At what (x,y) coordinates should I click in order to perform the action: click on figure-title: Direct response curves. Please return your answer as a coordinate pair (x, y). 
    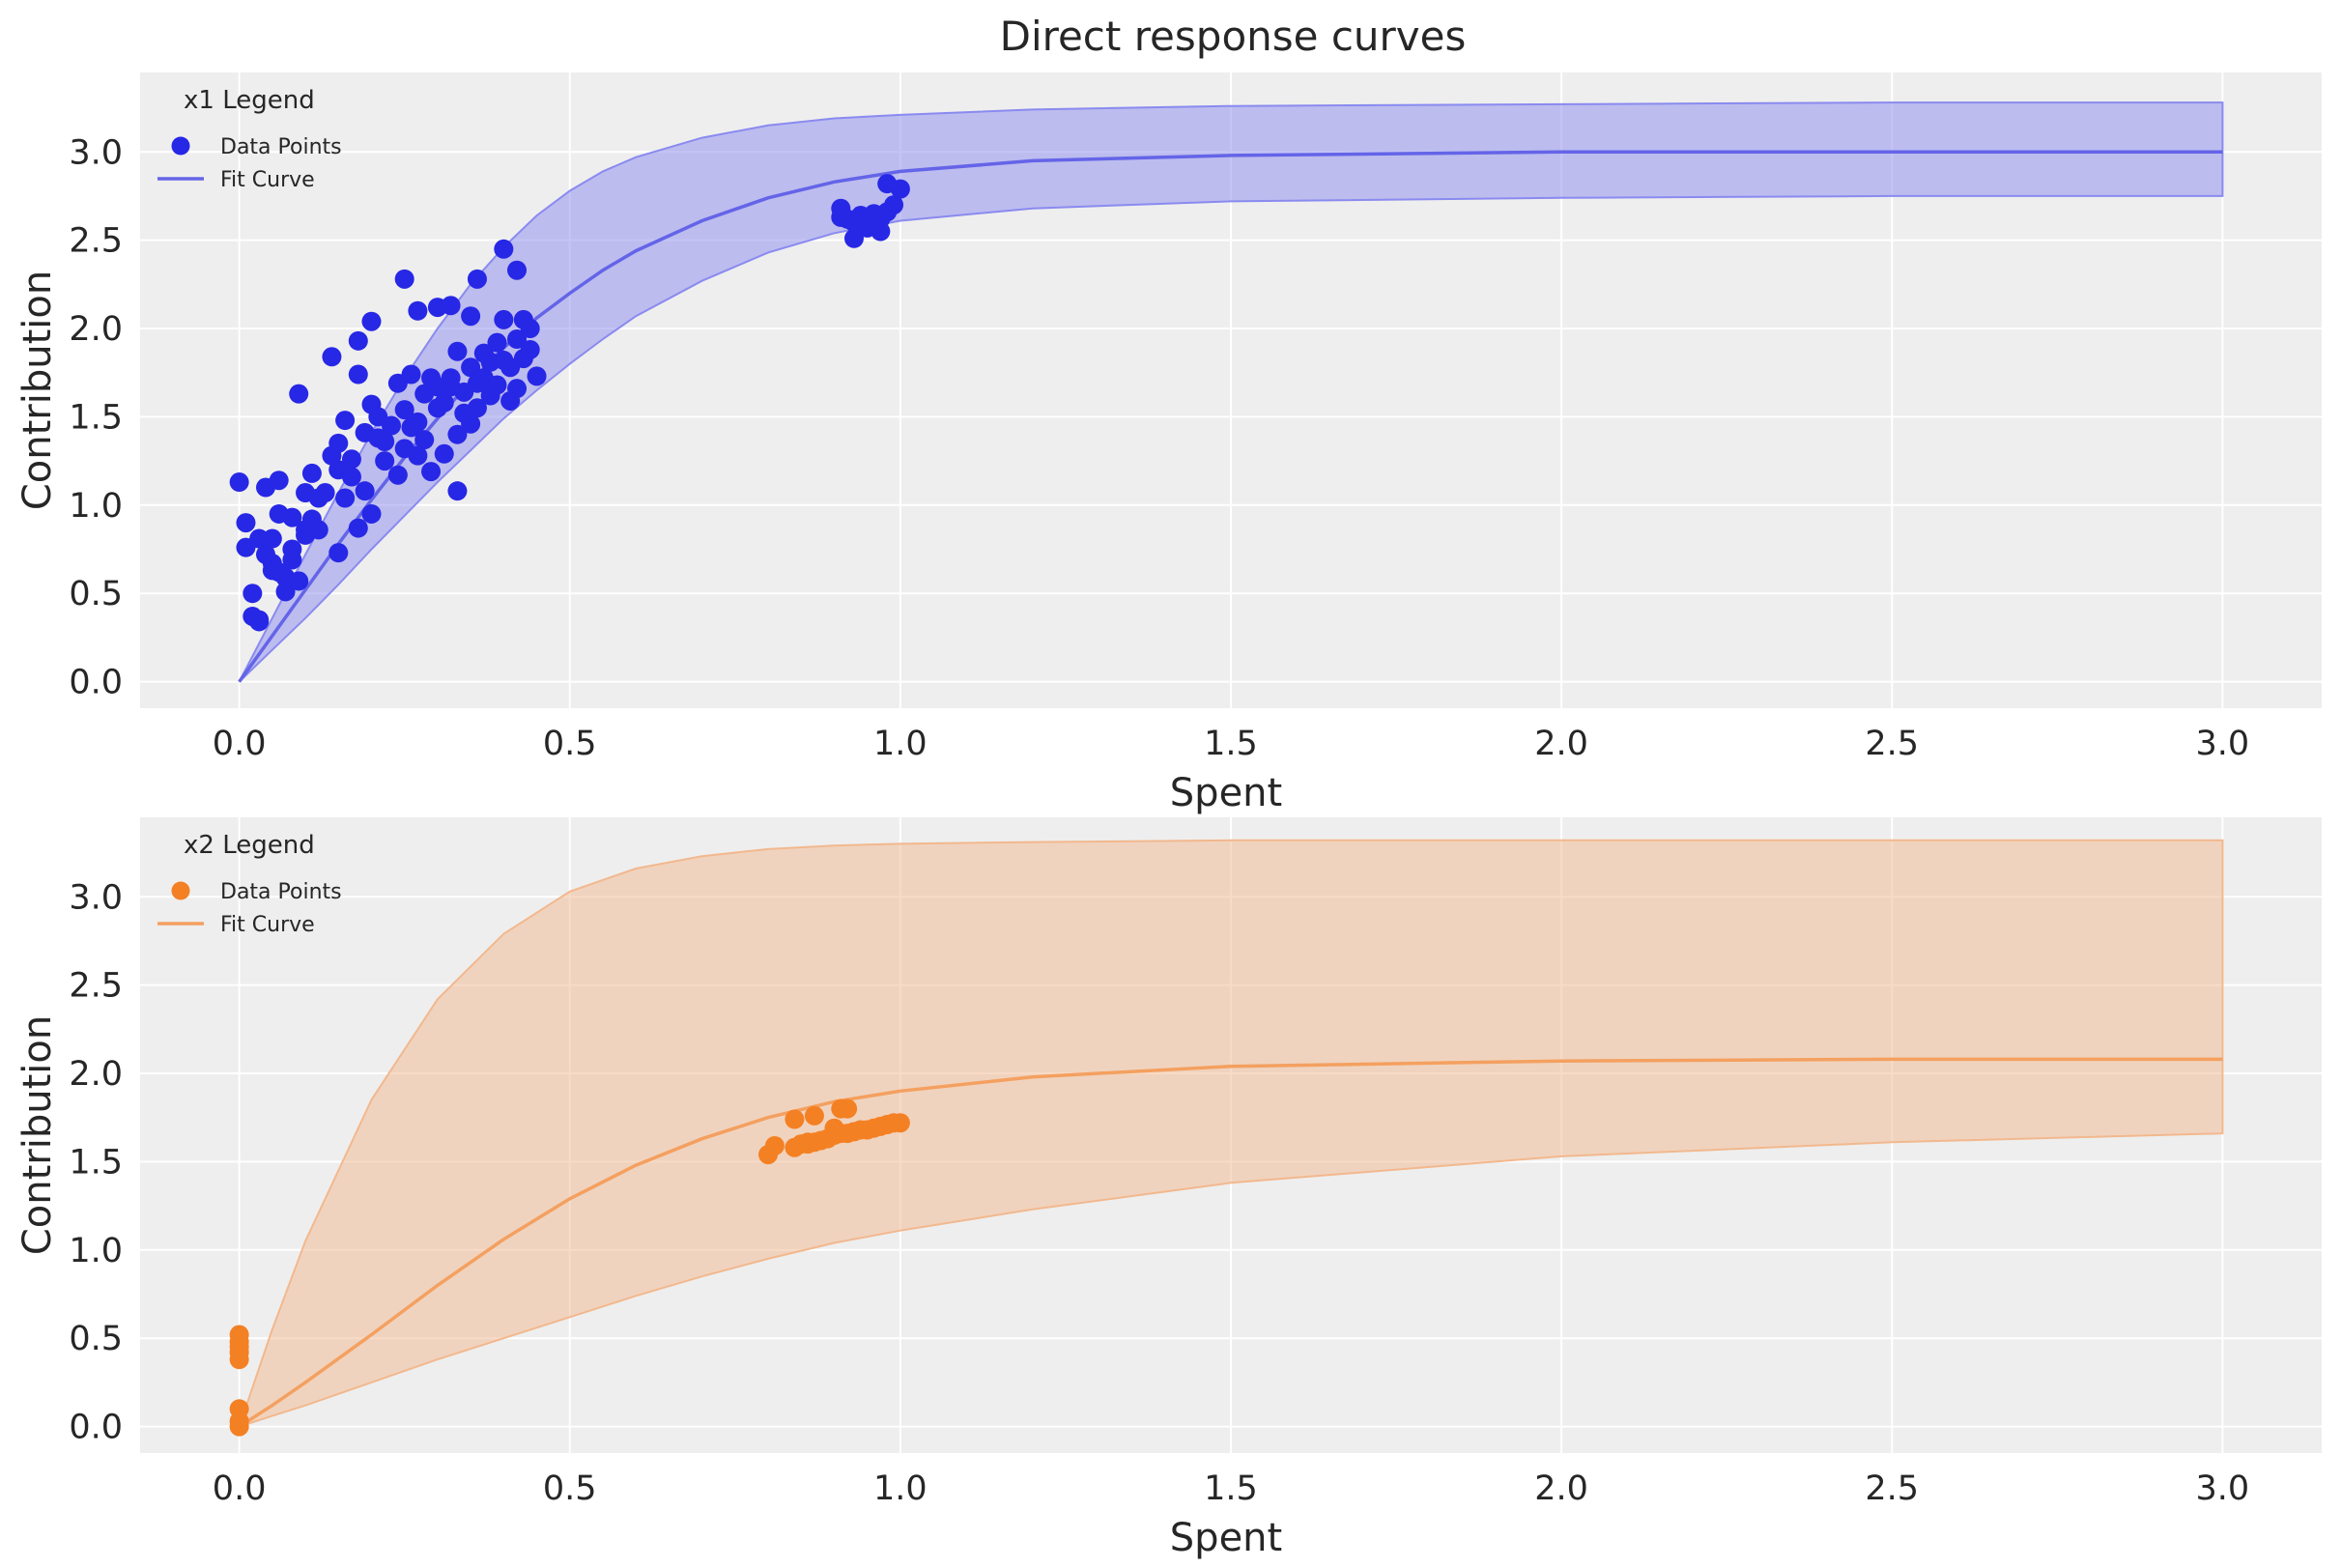
    Looking at the image, I should click on (1234, 36).